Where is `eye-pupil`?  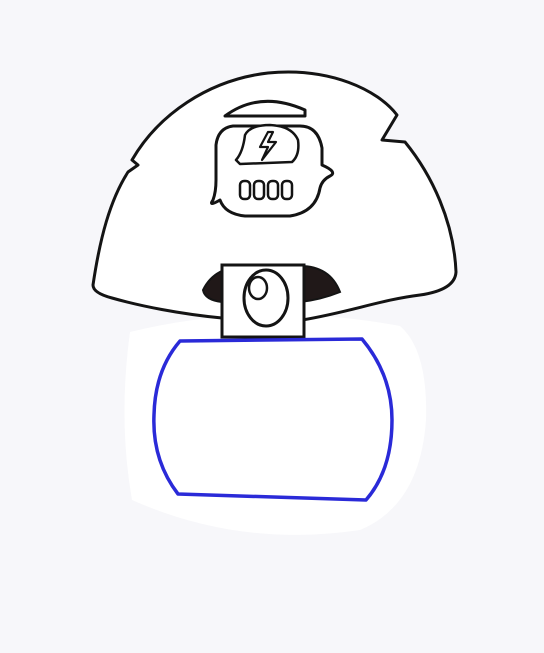 eye-pupil is located at coordinates (258, 288).